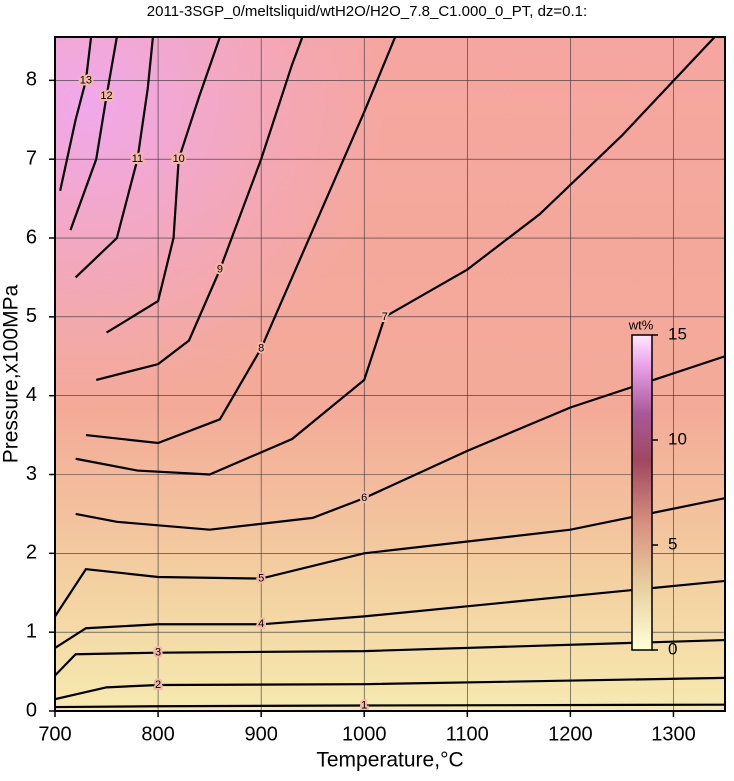 The height and width of the screenshot is (781, 734). Describe the element at coordinates (31, 316) in the screenshot. I see `y-tick-label: 5` at that location.